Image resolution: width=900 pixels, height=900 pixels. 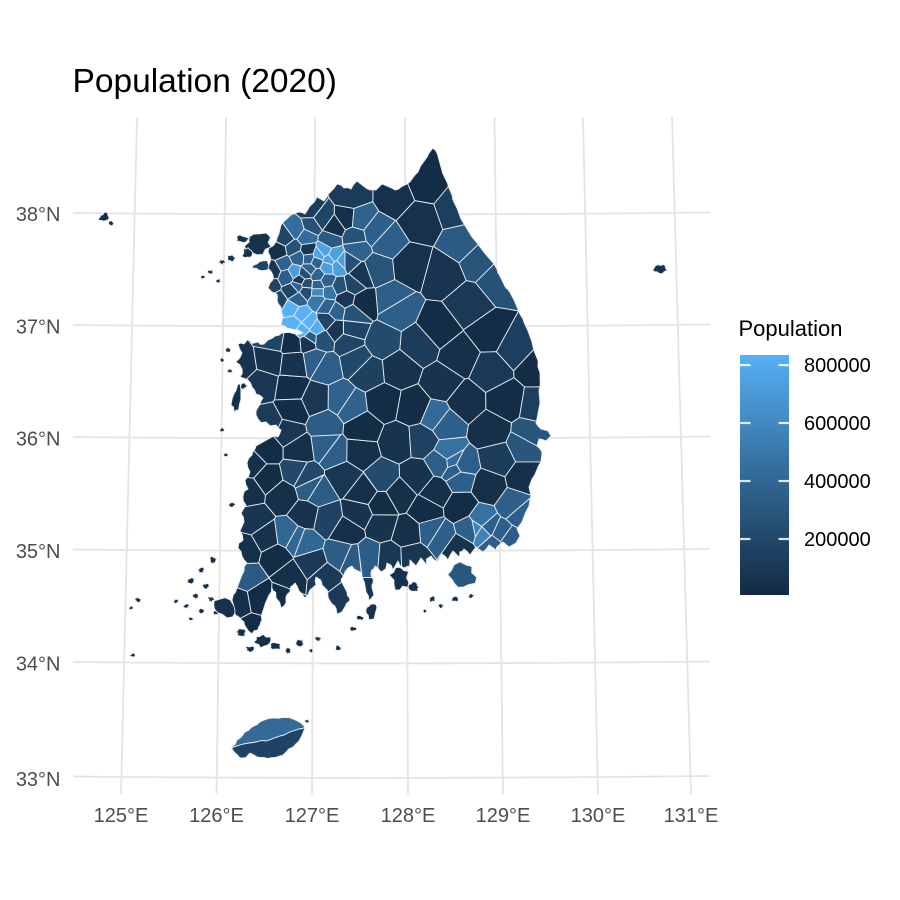 What do you see at coordinates (837, 540) in the screenshot?
I see `svg-text: 200000` at bounding box center [837, 540].